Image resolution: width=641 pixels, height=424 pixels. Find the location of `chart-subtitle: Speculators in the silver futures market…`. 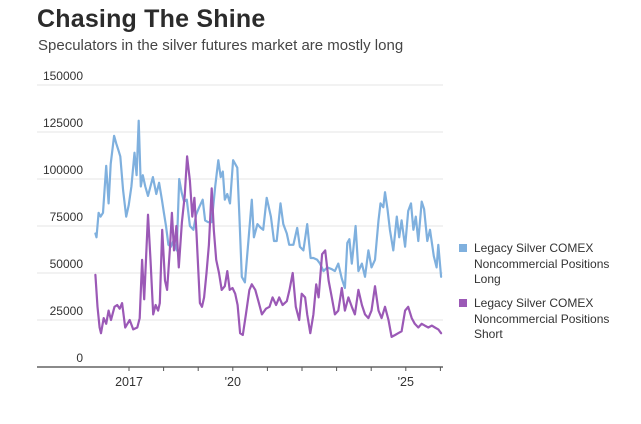

chart-subtitle: Speculators in the silver futures market… is located at coordinates (221, 45).